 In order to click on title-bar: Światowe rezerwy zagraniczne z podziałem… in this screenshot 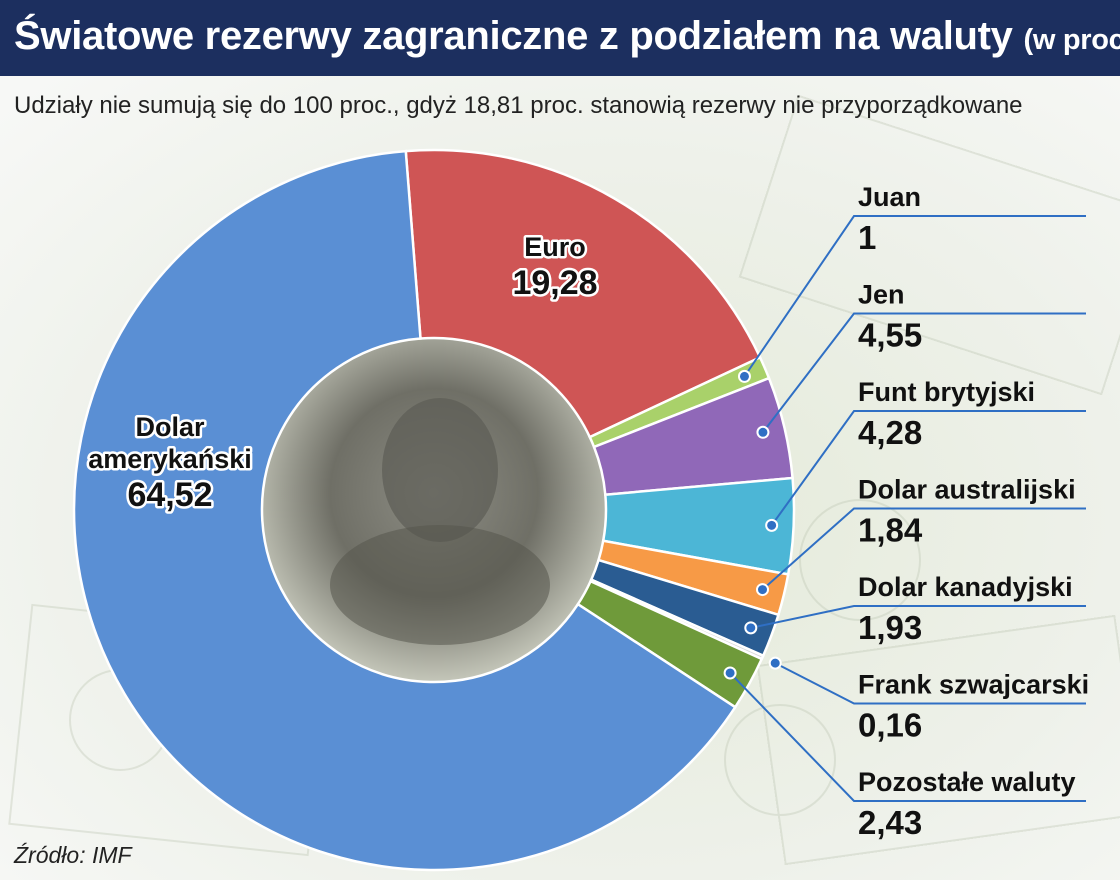, I will do `click(560, 38)`.